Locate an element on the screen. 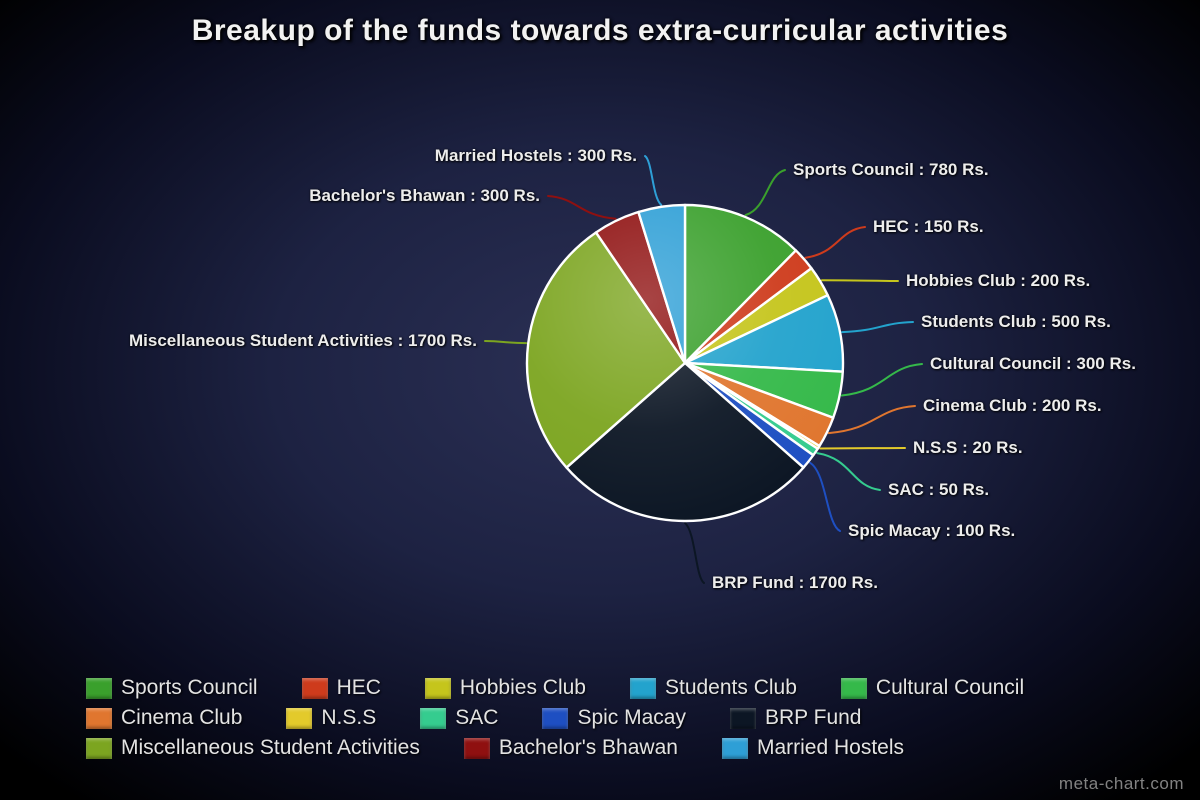  slice-callout: Spic Macay : 100 Rs. is located at coordinates (932, 530).